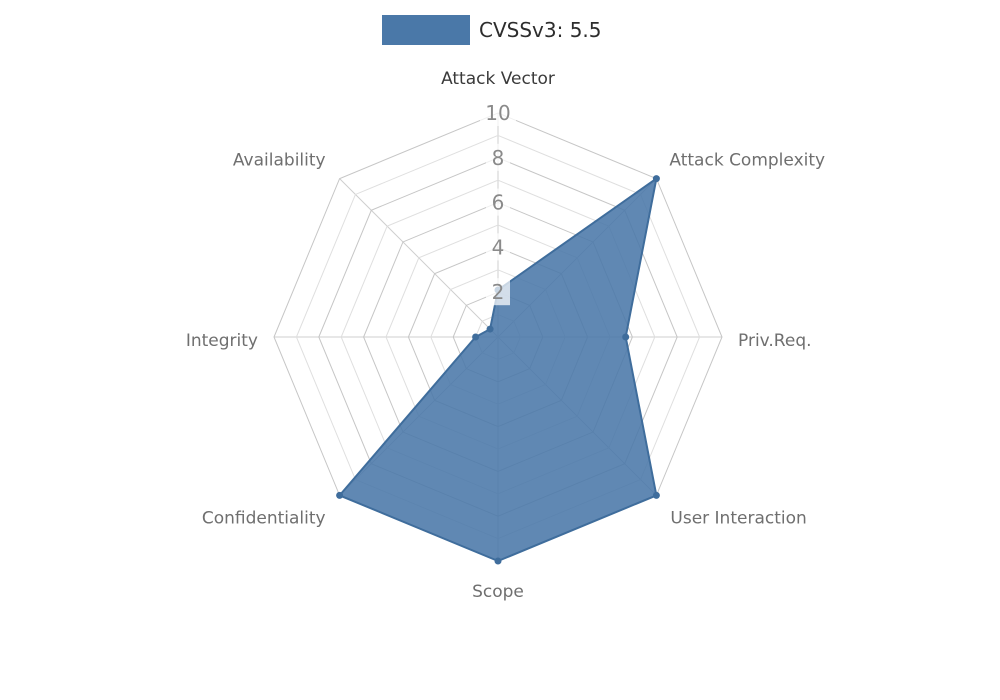  Describe the element at coordinates (738, 518) in the screenshot. I see `axis-label-user-interaction: User Interaction` at that location.